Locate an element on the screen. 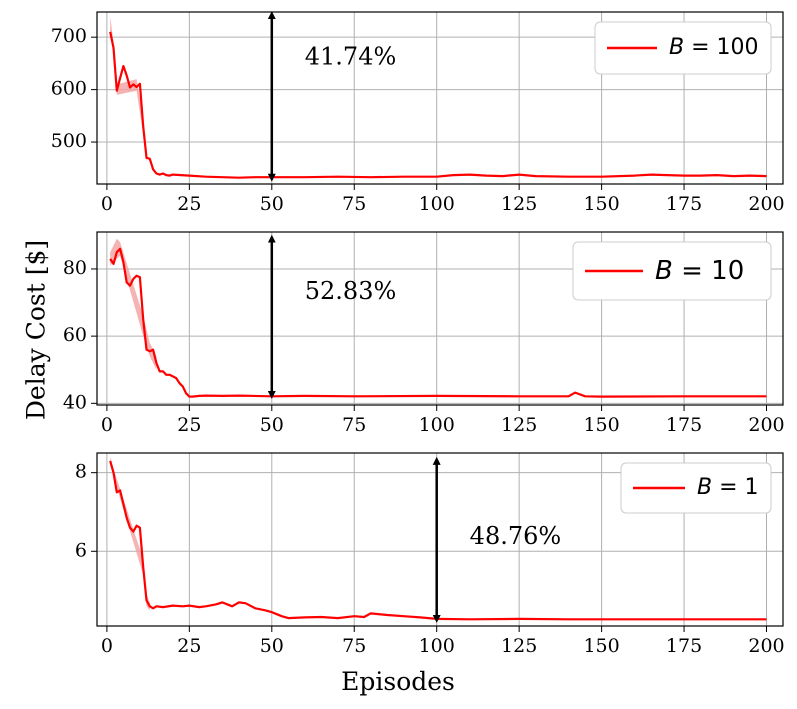 Image resolution: width=797 pixels, height=709 pixels. y-tick-label: 40 is located at coordinates (75, 402).